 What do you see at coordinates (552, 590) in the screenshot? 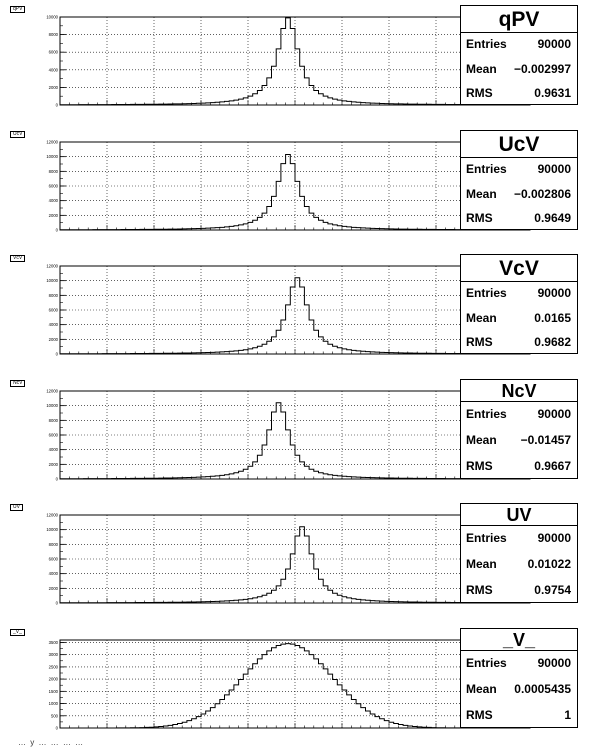
I see `stats-value: 0.9754` at bounding box center [552, 590].